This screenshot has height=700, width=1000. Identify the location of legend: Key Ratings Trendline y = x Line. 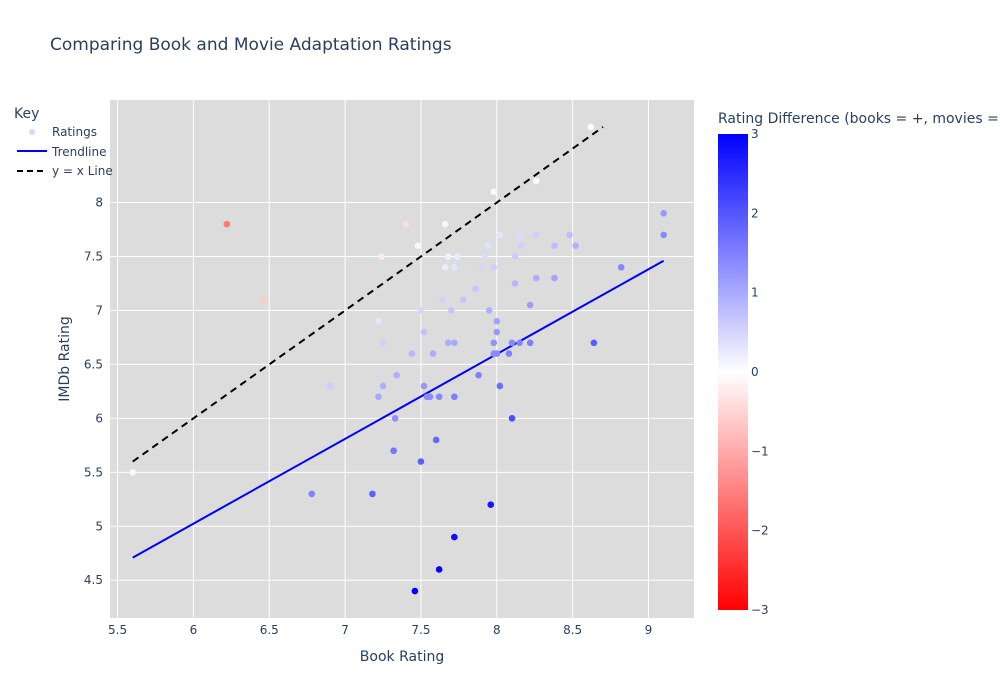
(63, 142).